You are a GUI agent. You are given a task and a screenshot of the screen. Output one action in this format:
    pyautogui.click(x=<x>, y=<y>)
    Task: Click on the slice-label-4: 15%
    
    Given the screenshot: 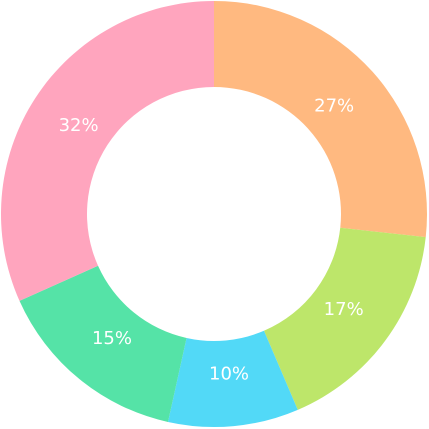 What is the action you would take?
    pyautogui.click(x=112, y=338)
    